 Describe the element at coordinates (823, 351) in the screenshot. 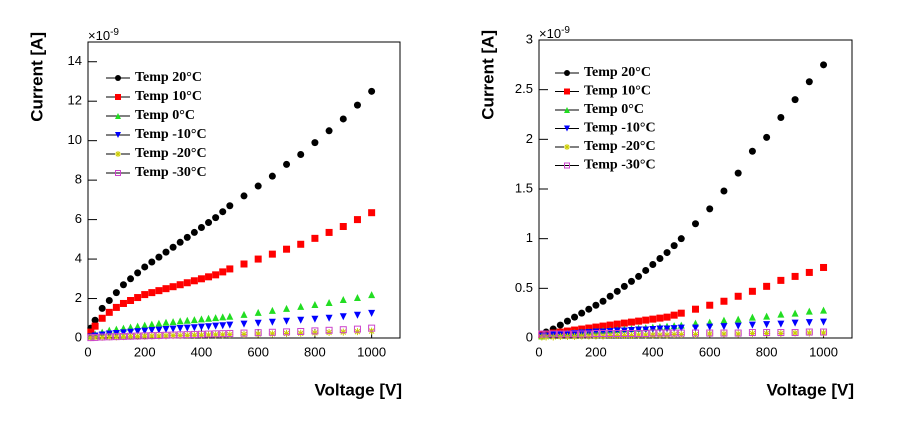

I see `x-tick-label: 1000` at that location.